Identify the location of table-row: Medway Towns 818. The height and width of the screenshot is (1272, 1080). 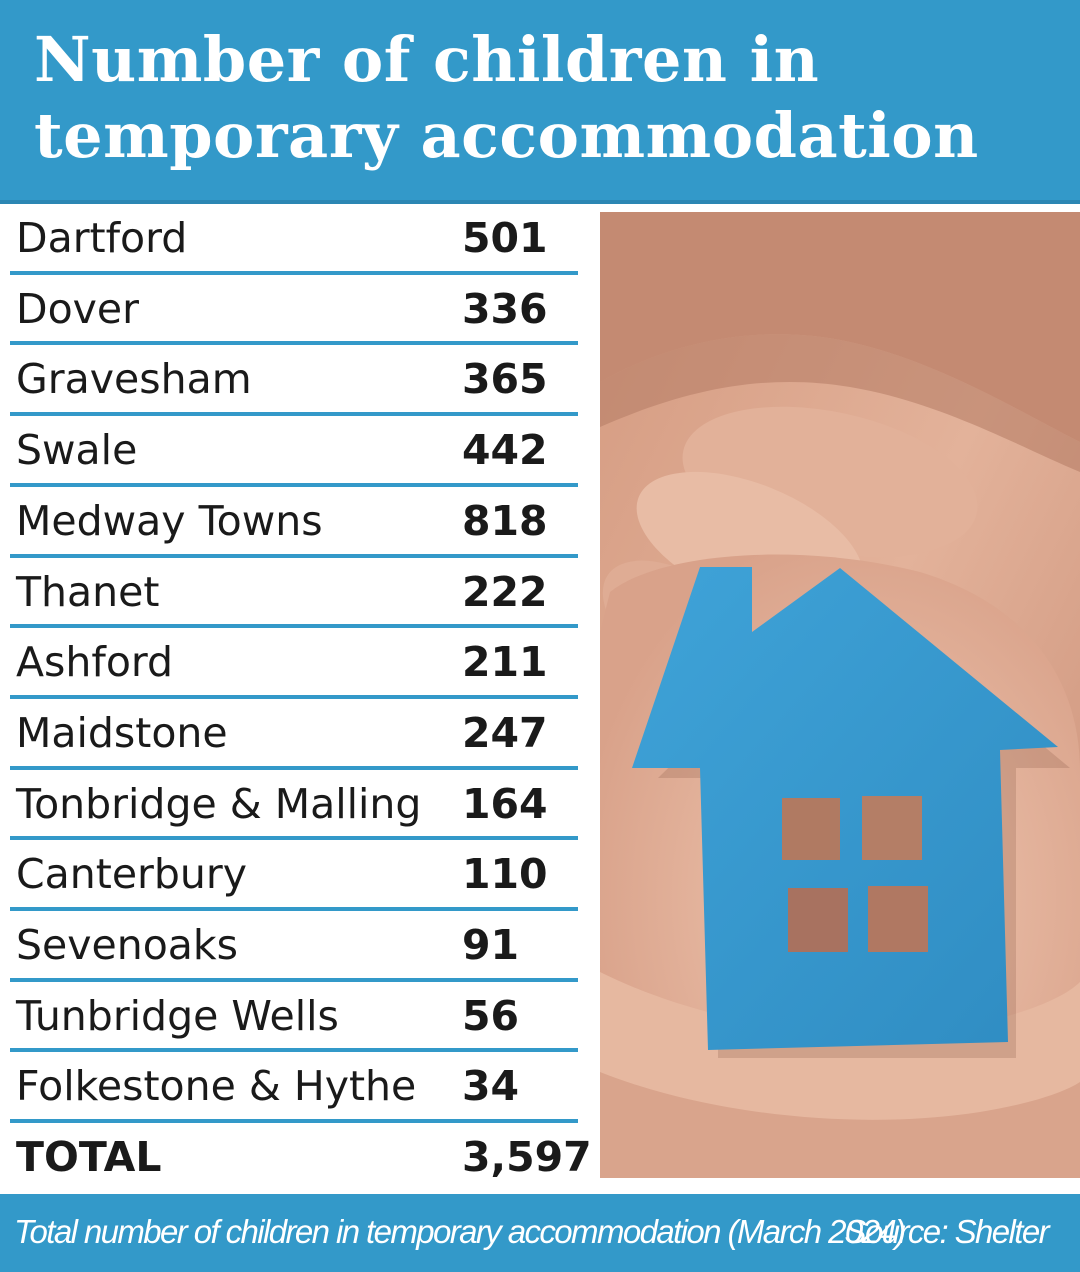
(294, 520).